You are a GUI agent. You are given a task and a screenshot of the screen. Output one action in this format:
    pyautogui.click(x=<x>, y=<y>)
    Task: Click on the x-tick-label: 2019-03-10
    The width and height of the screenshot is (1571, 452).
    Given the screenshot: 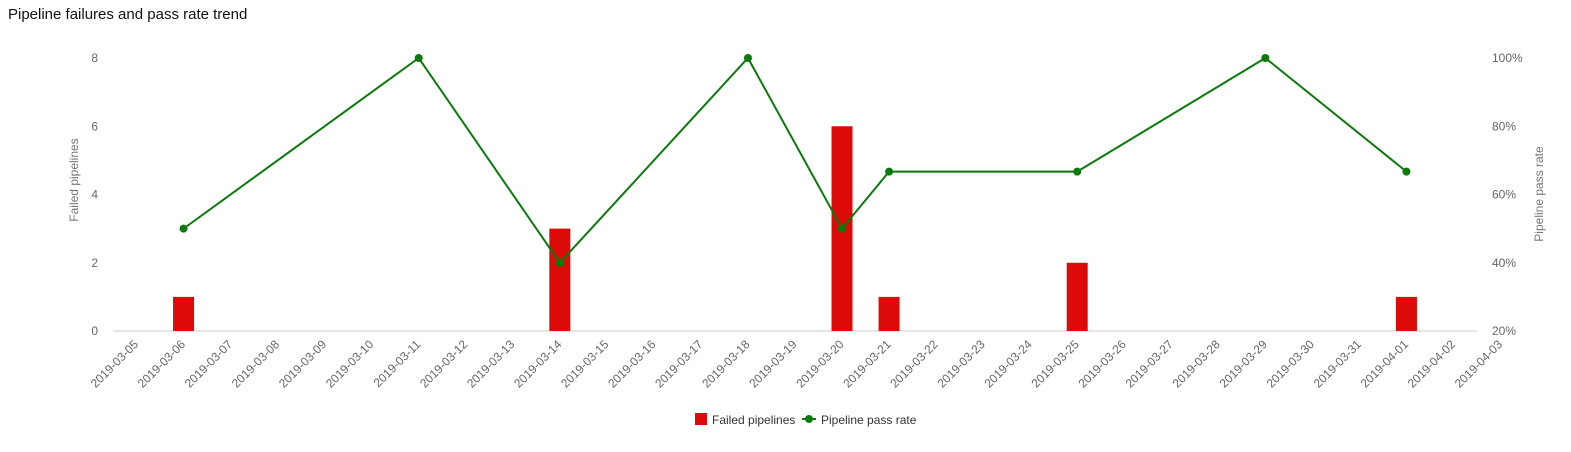 What is the action you would take?
    pyautogui.click(x=350, y=364)
    